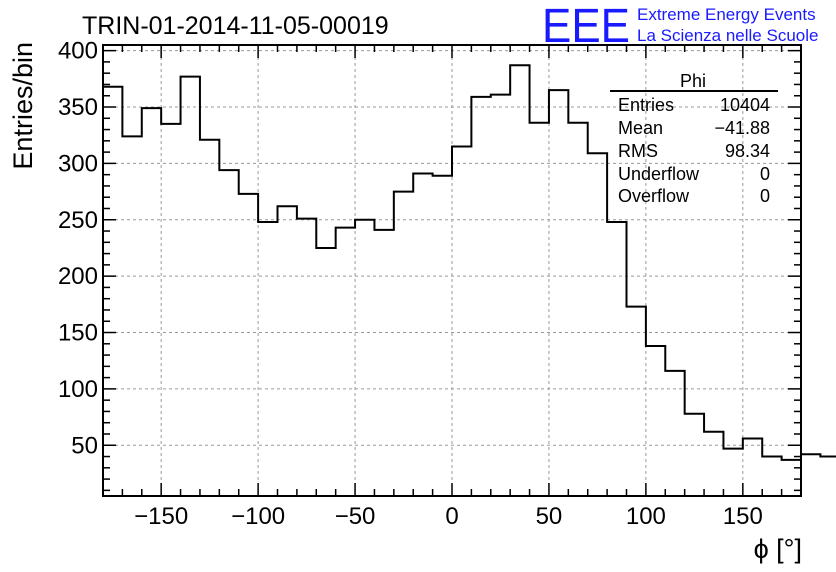 The height and width of the screenshot is (572, 836). I want to click on stats-row-value: 10404, so click(745, 105).